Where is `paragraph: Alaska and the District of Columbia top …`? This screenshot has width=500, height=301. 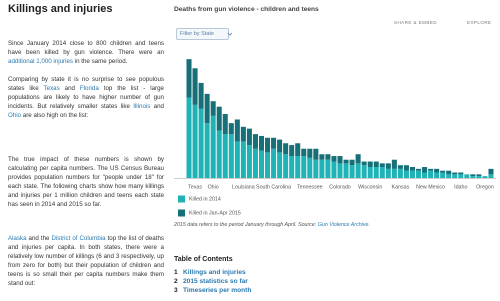 paragraph: Alaska and the District of Columbia top … is located at coordinates (86, 261).